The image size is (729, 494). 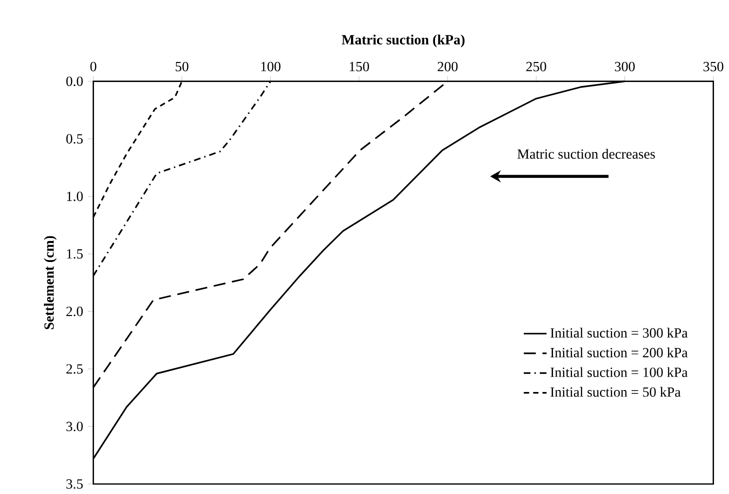 What do you see at coordinates (619, 372) in the screenshot?
I see `legend-label: Initial suction = 100 kPa` at bounding box center [619, 372].